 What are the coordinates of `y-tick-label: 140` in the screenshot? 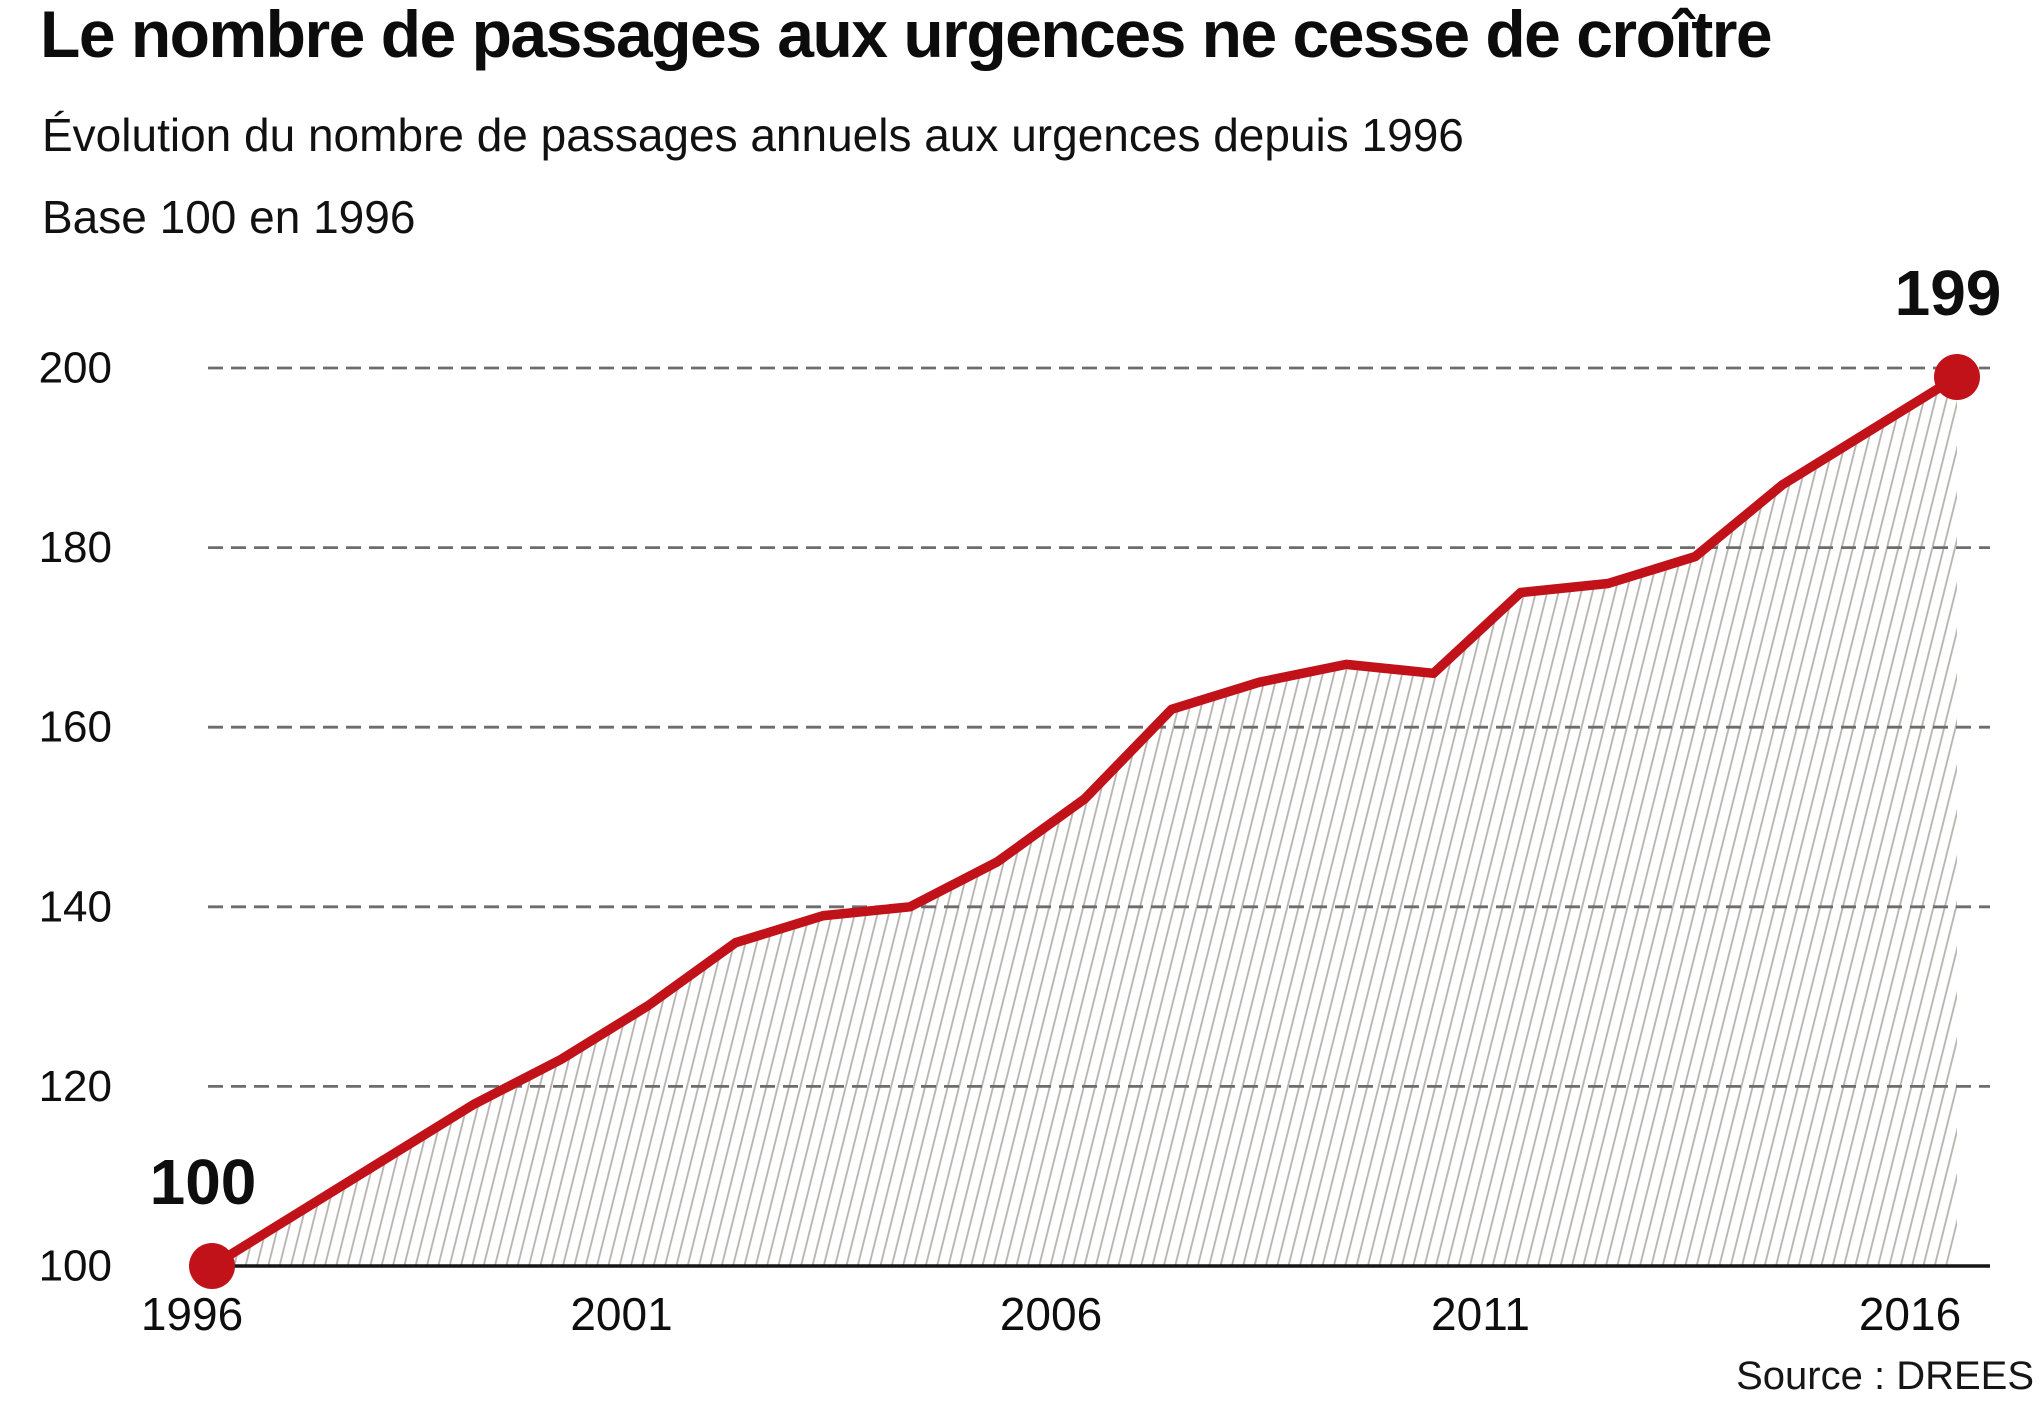 It's located at (75, 906).